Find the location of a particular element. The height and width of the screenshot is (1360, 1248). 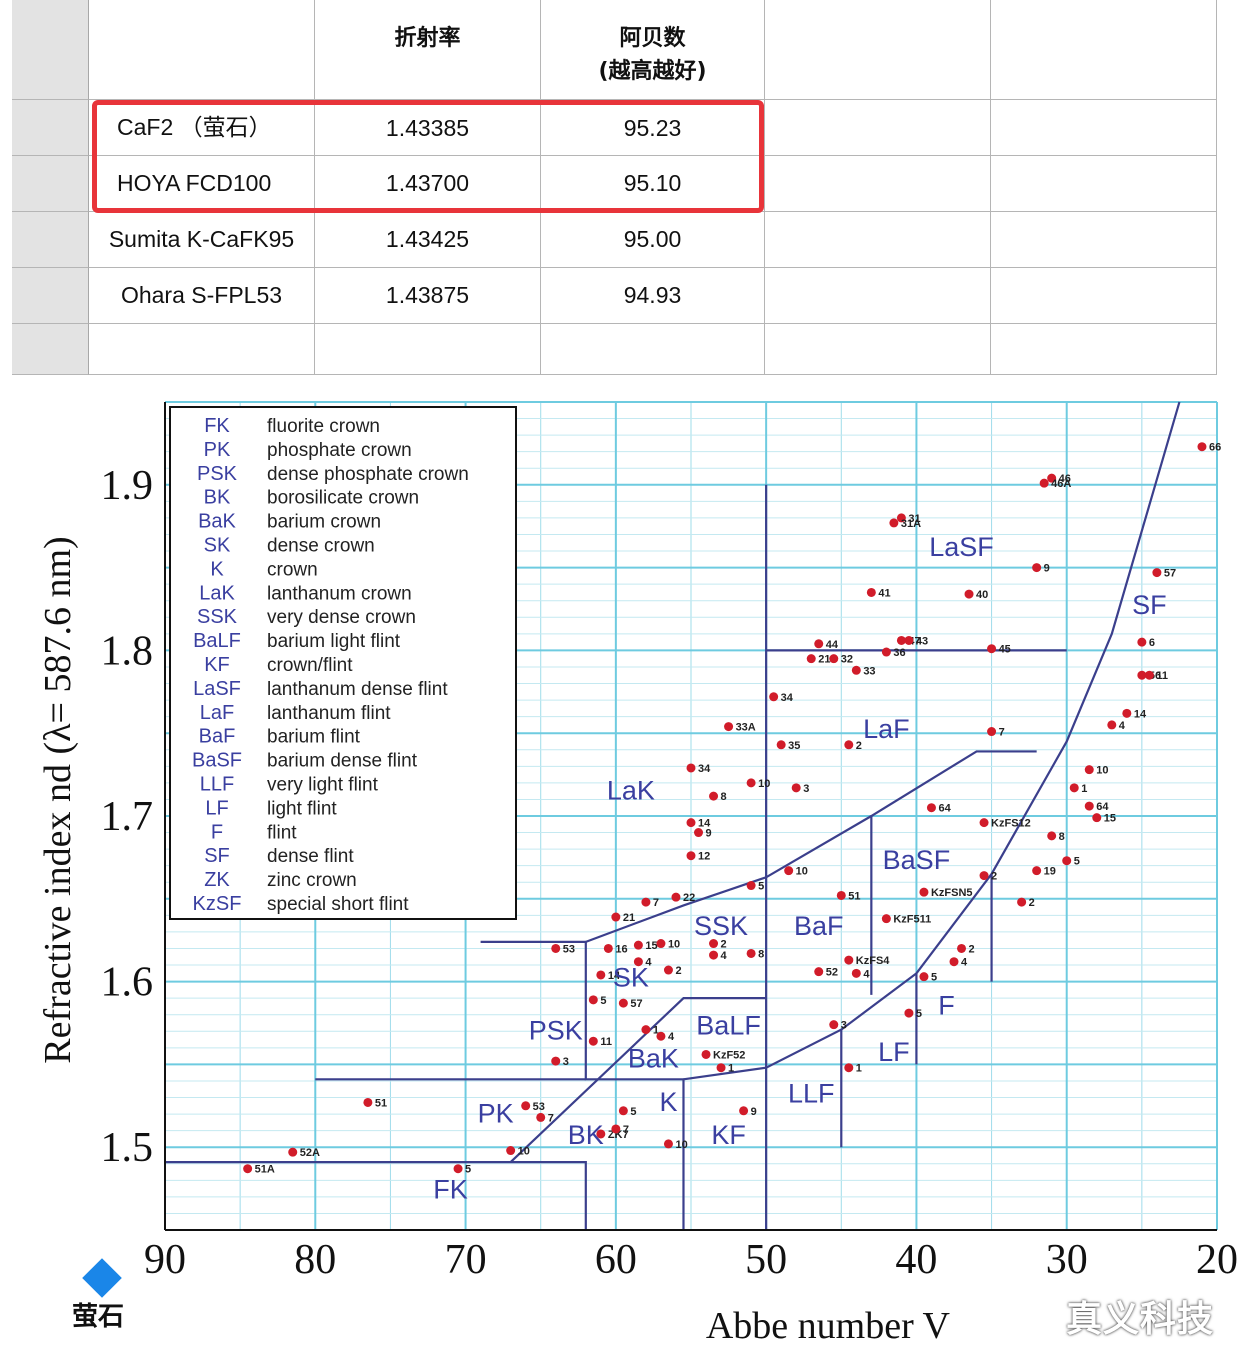

glass-point-label: 52A is located at coordinates (310, 1153).